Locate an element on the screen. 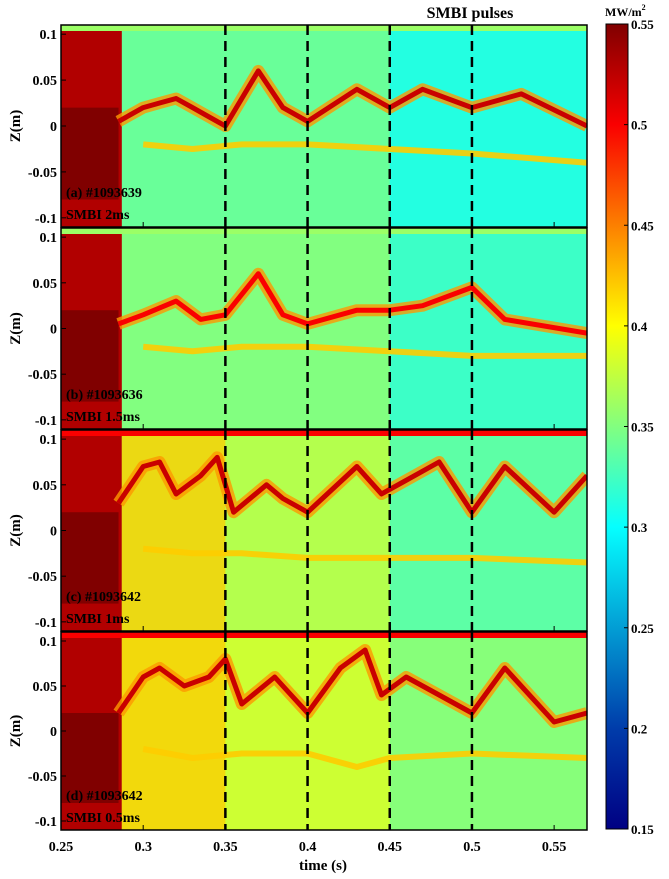 The height and width of the screenshot is (879, 669). colorbar: 0.55 0.5 0.45 0.4 0.35 0.3 0.25 0.2 0.15 is located at coordinates (629, 427).